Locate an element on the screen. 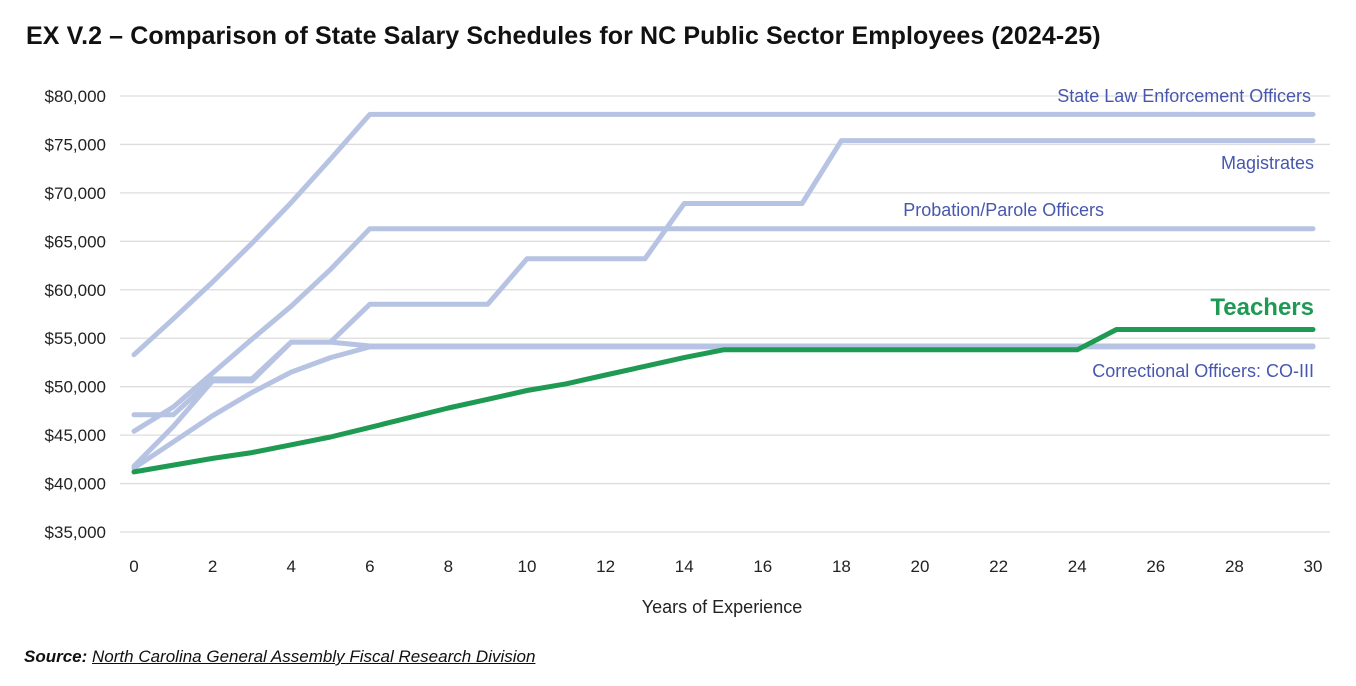  x-tick-label: 18 is located at coordinates (841, 566).